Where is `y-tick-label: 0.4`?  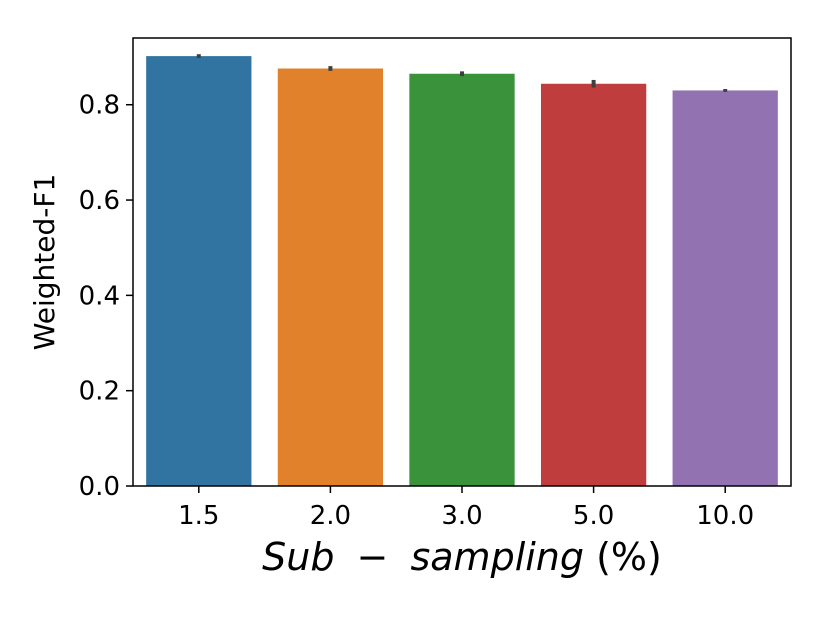 y-tick-label: 0.4 is located at coordinates (99, 296).